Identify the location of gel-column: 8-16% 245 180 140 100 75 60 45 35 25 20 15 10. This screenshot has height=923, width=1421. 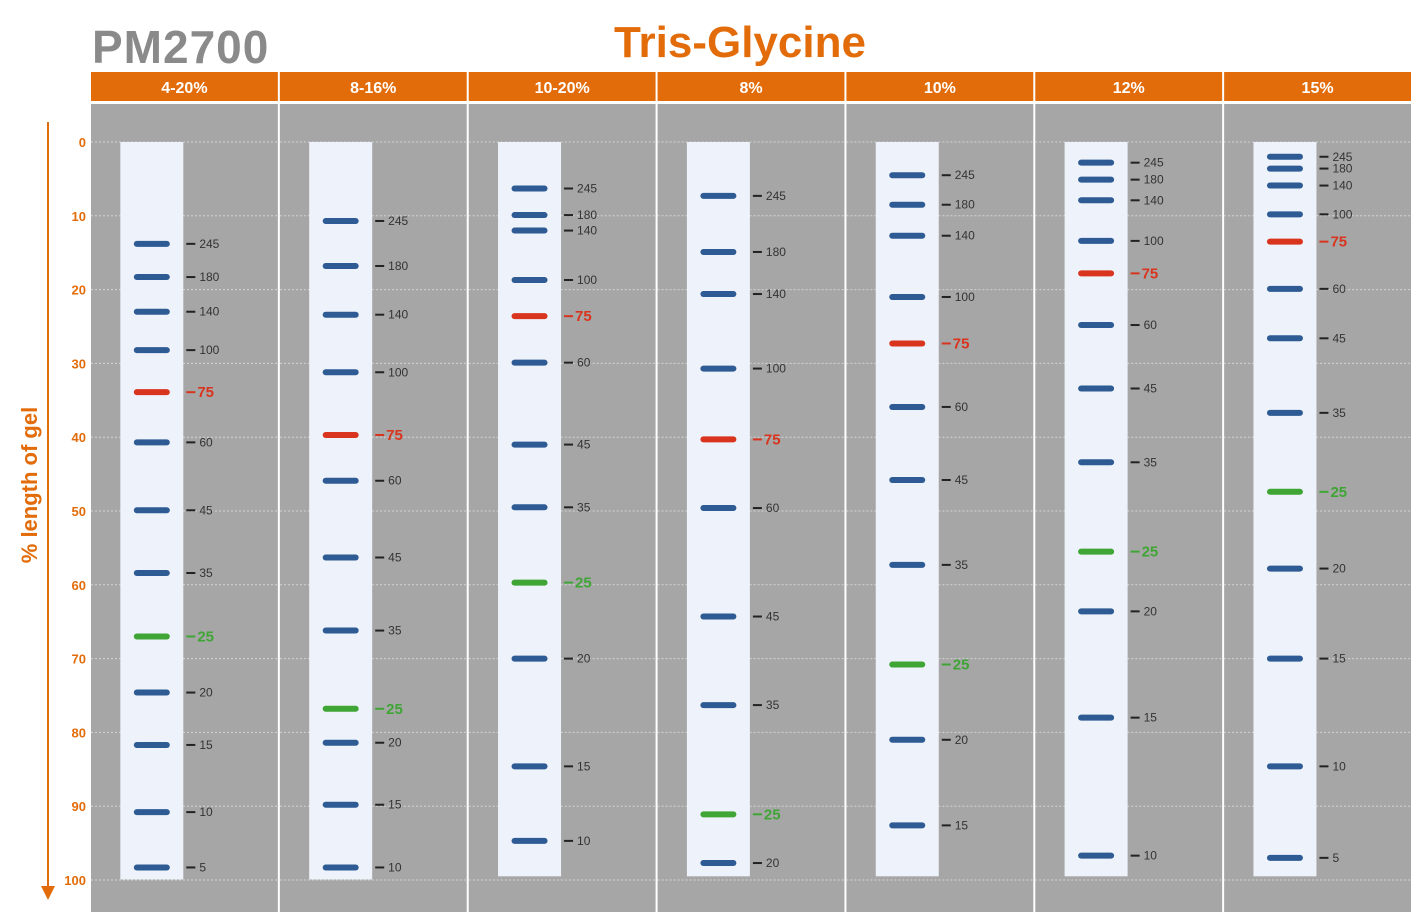
(373, 492).